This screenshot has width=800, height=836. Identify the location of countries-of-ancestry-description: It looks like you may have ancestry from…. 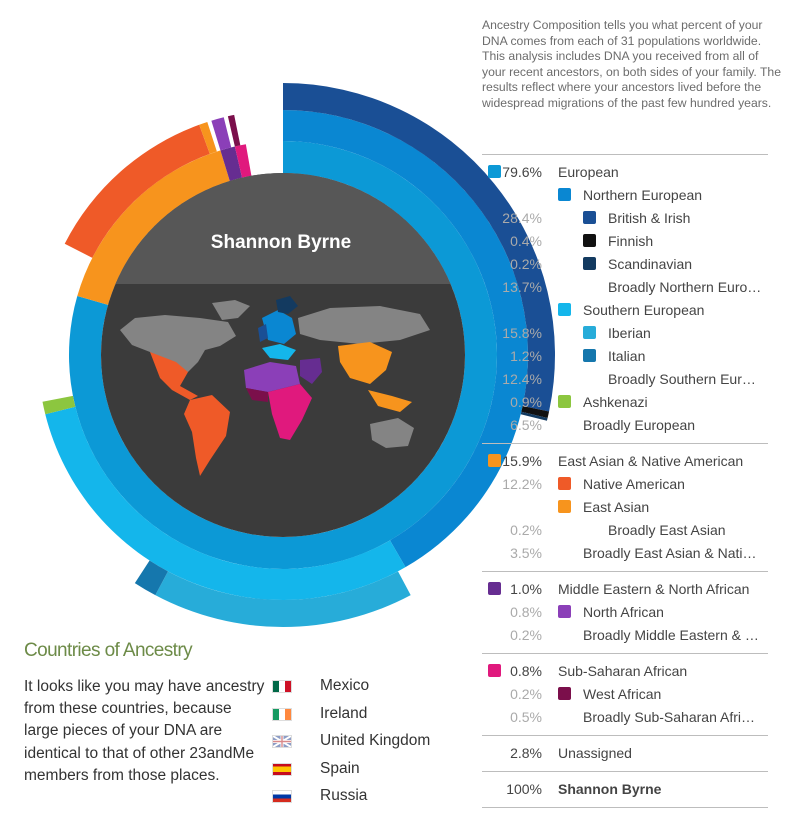
(144, 731).